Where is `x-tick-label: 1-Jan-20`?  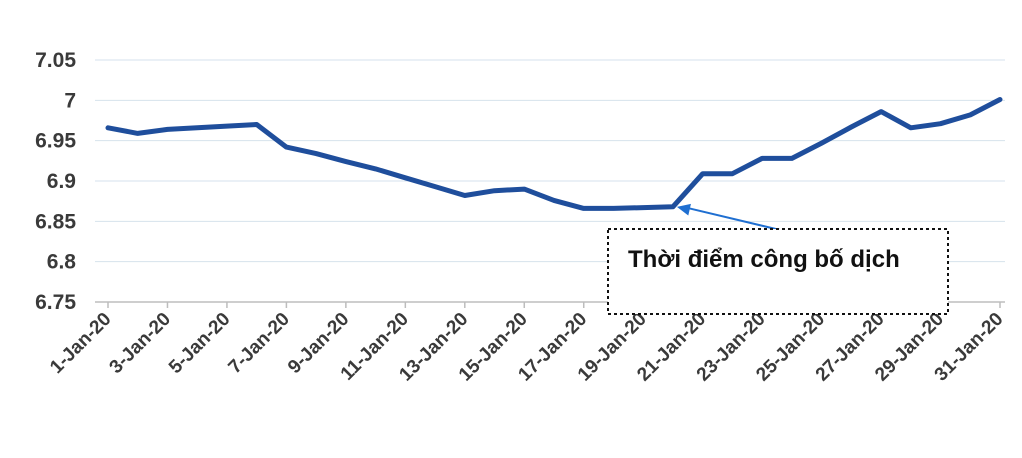 x-tick-label: 1-Jan-20 is located at coordinates (80, 343).